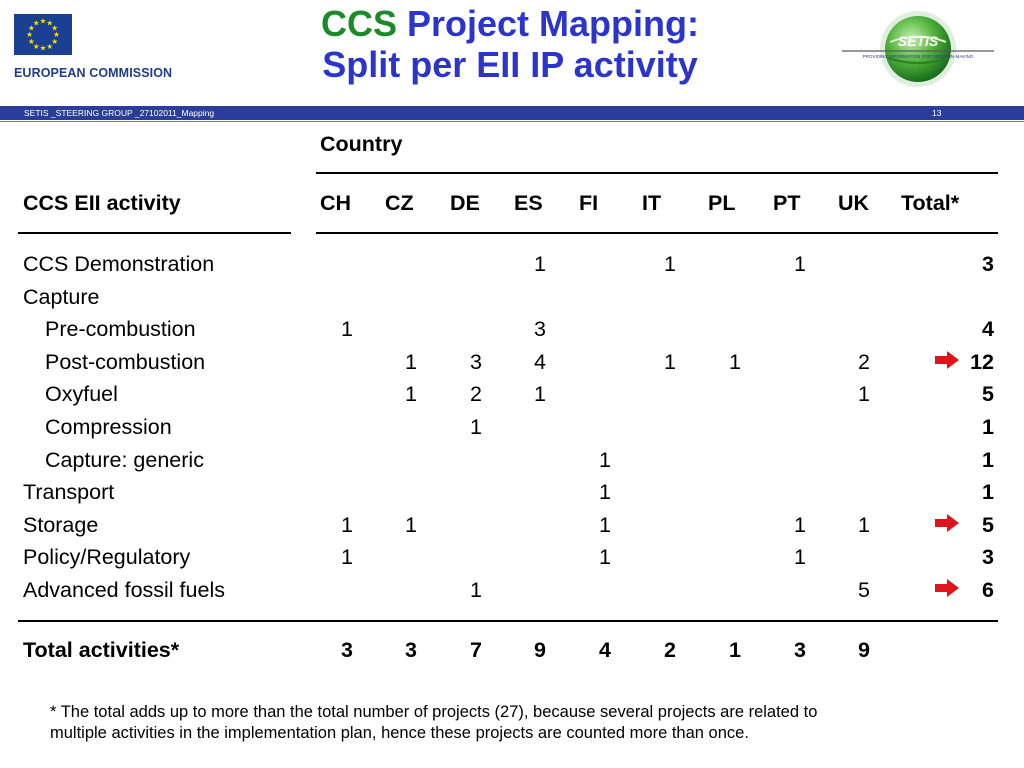 This screenshot has width=1024, height=768. I want to click on cell-value-pl: 1, so click(735, 361).